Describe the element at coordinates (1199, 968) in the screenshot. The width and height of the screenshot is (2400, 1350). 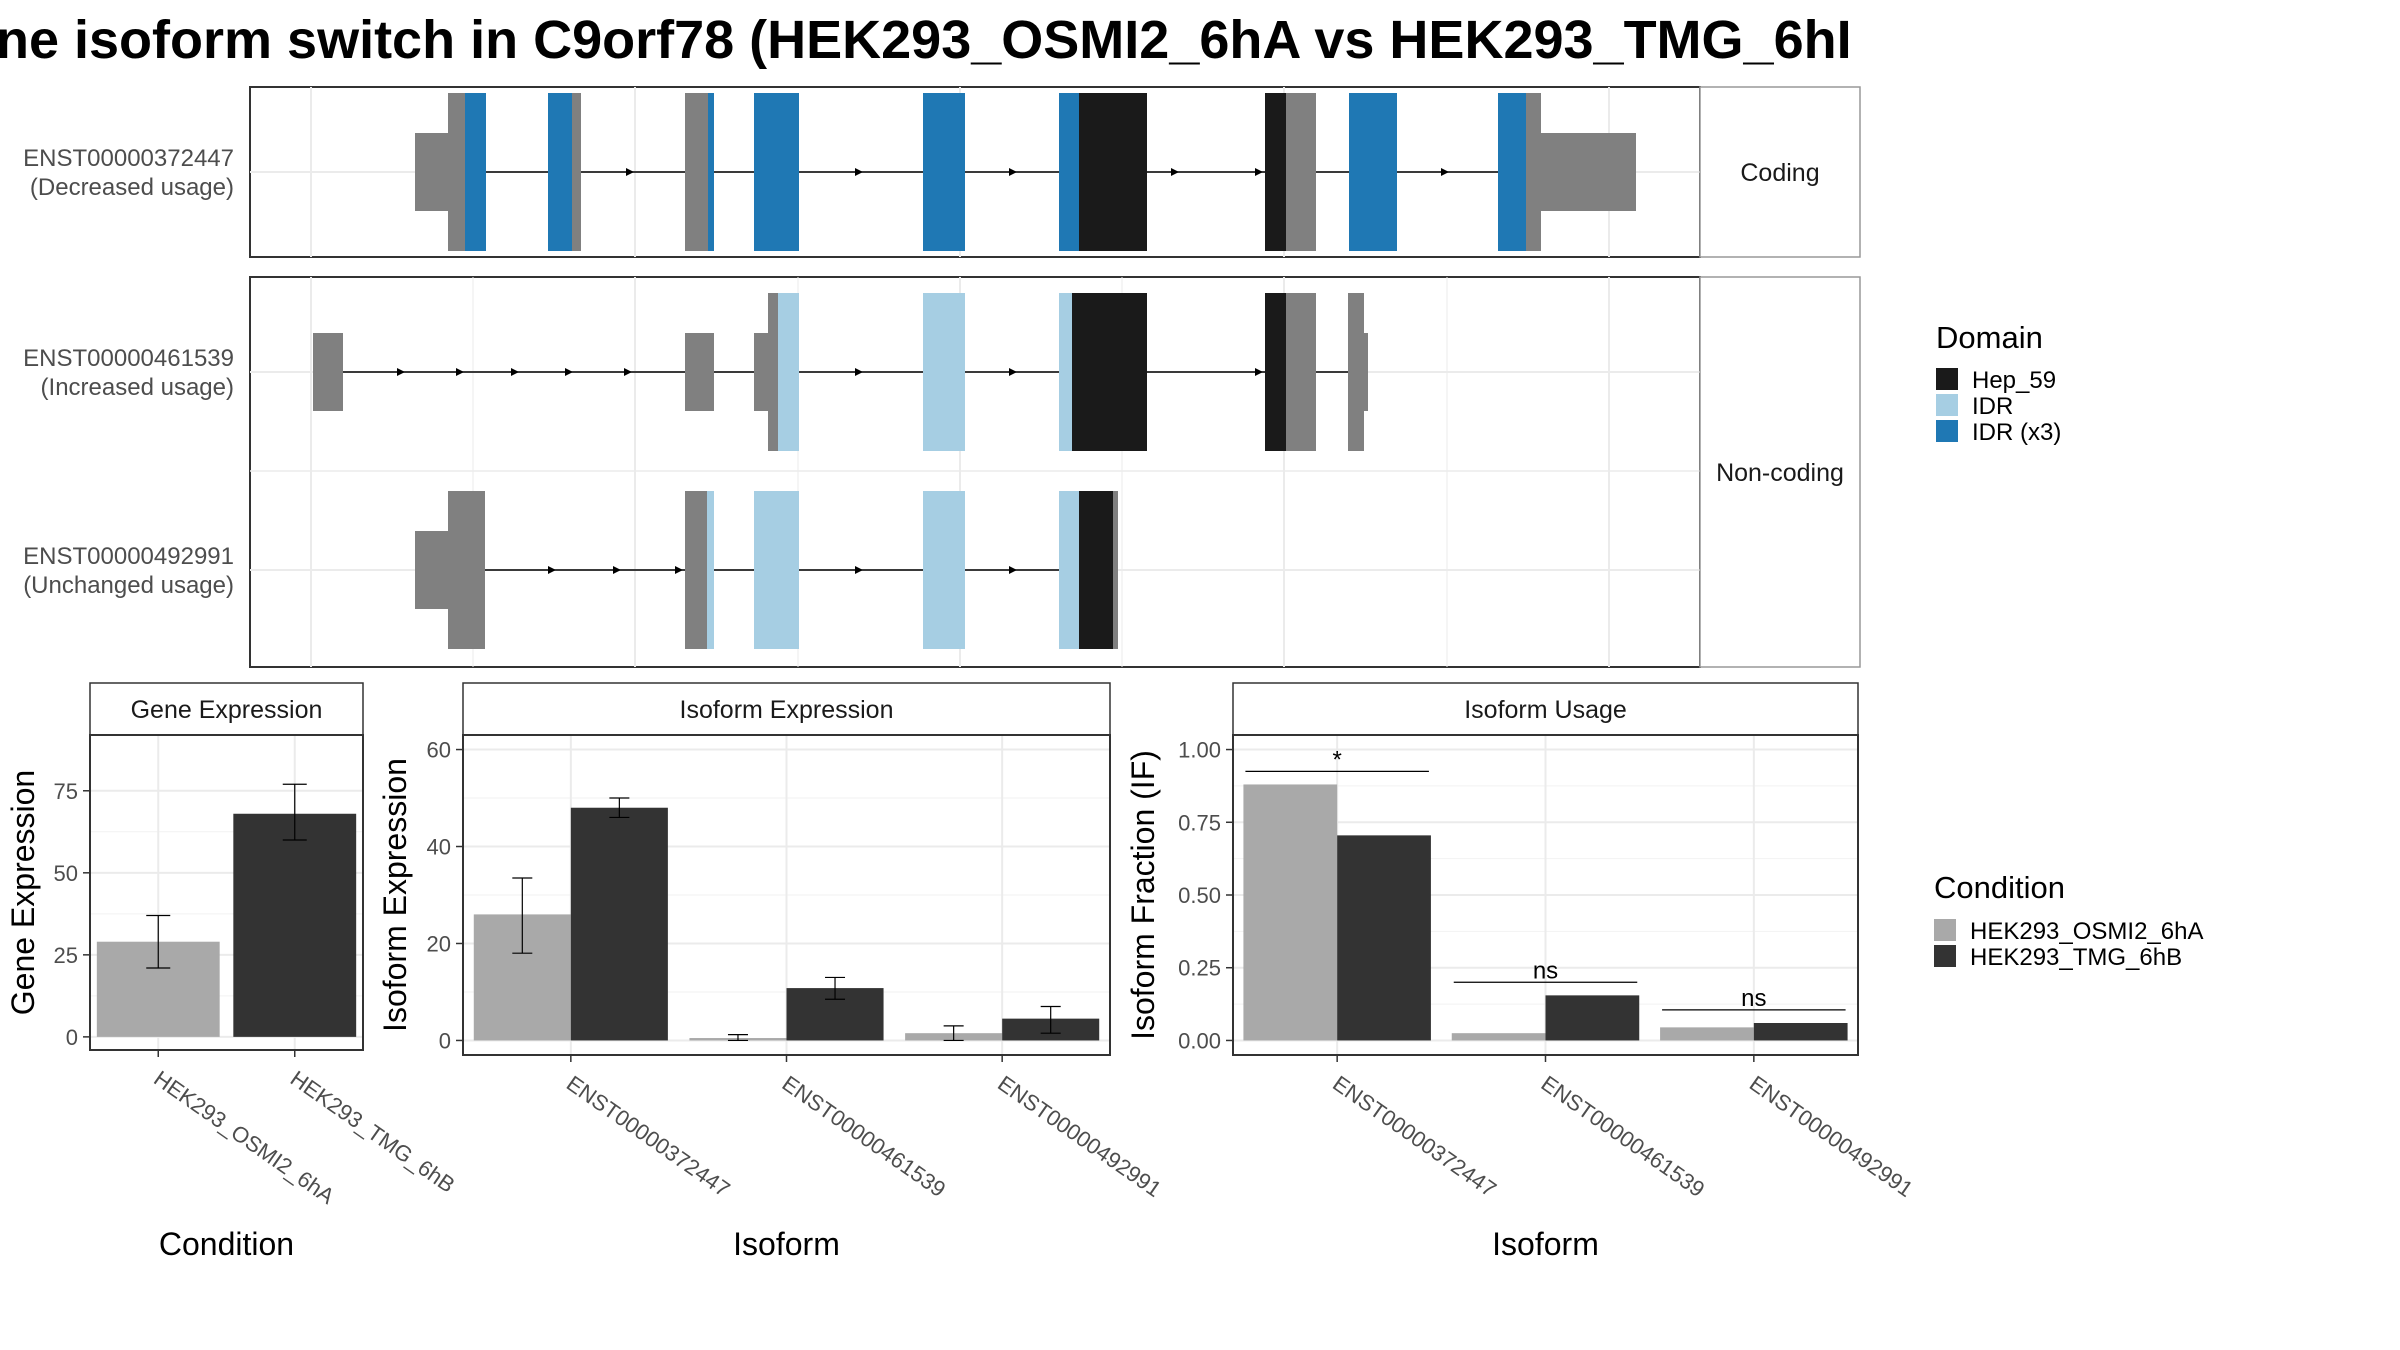
I see `y-tick-label: 0.25` at that location.